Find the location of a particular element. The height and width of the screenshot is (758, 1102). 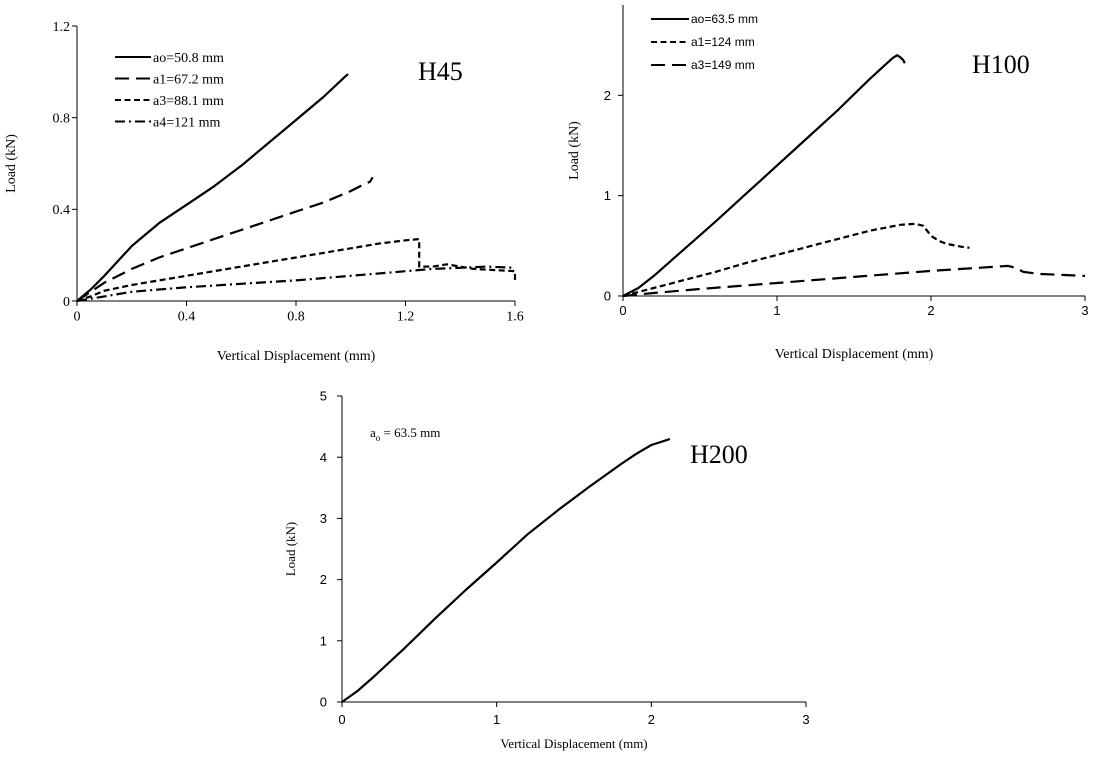

chart-title: H100 is located at coordinates (1001, 64).